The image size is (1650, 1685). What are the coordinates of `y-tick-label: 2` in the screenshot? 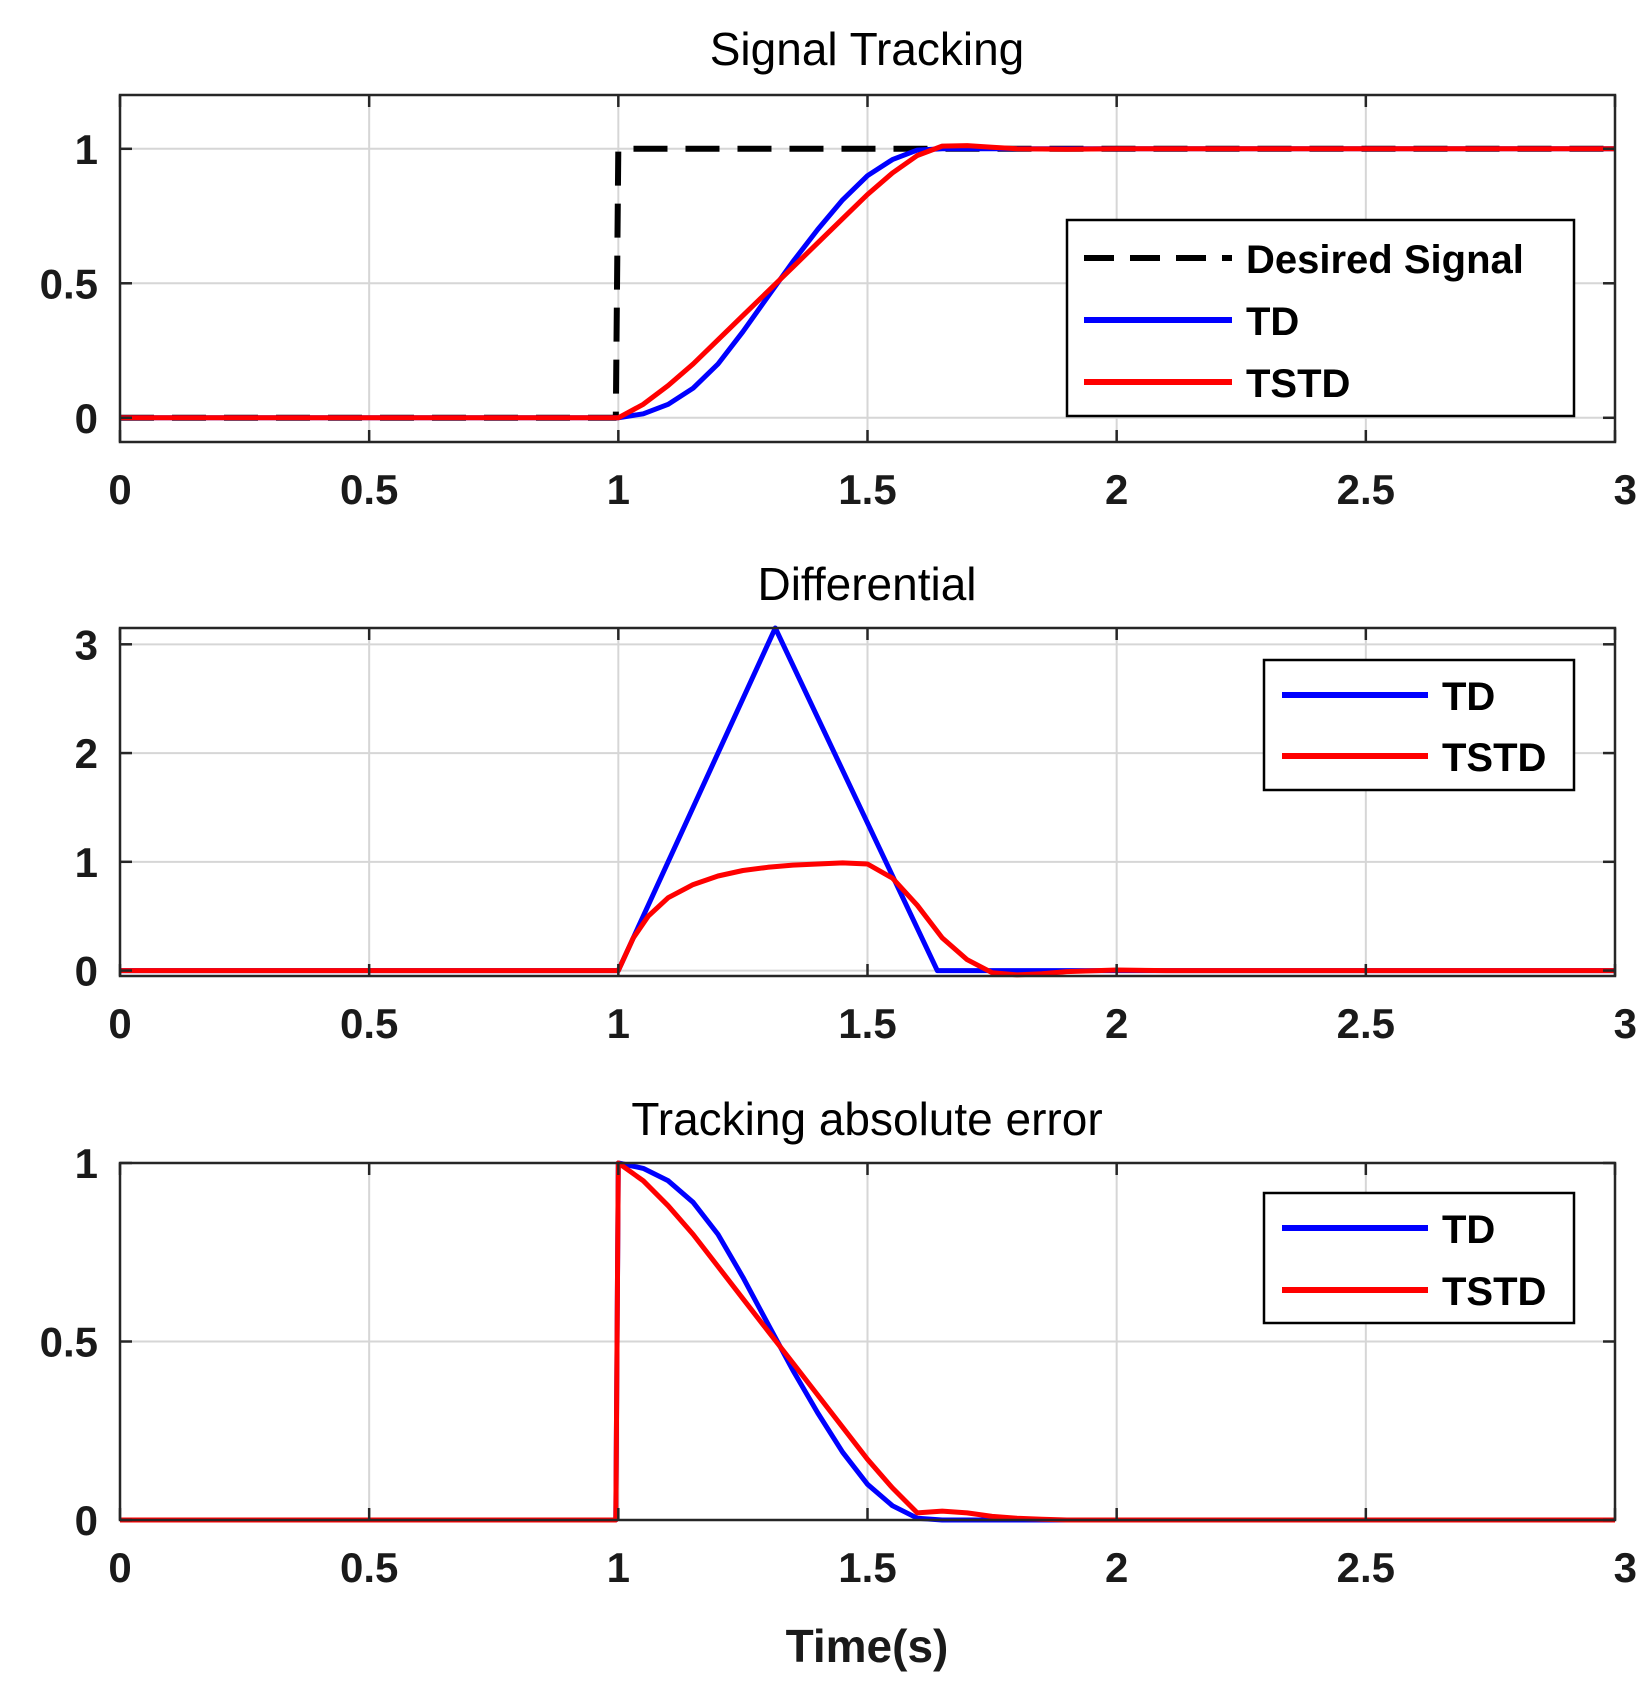 It's located at (86, 753).